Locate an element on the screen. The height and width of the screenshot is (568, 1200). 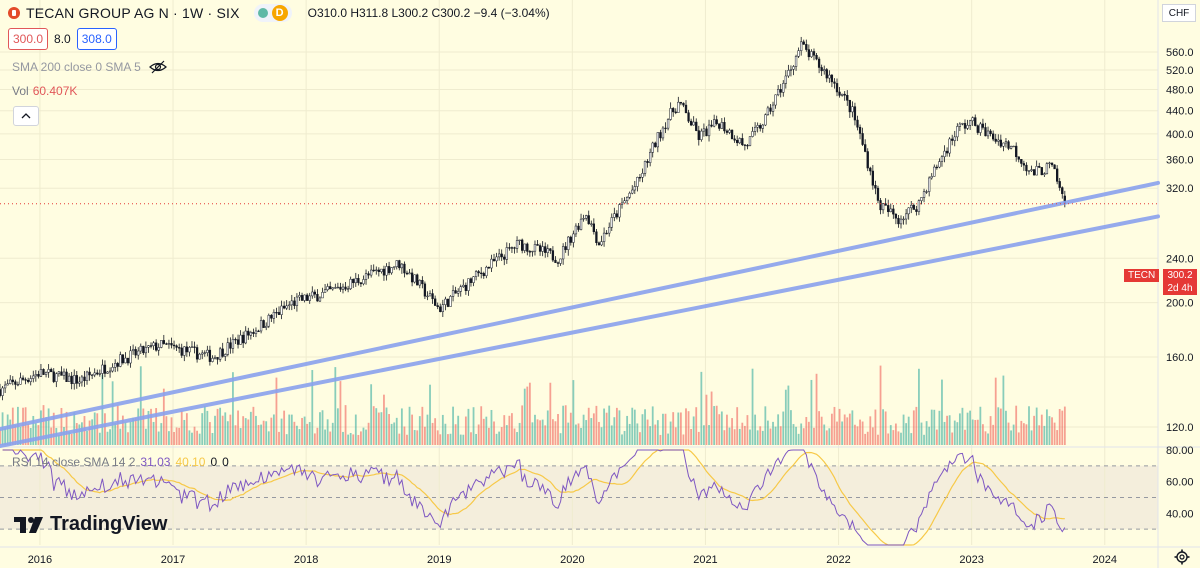
rsi-tick-label: 80.00 is located at coordinates (1180, 451).